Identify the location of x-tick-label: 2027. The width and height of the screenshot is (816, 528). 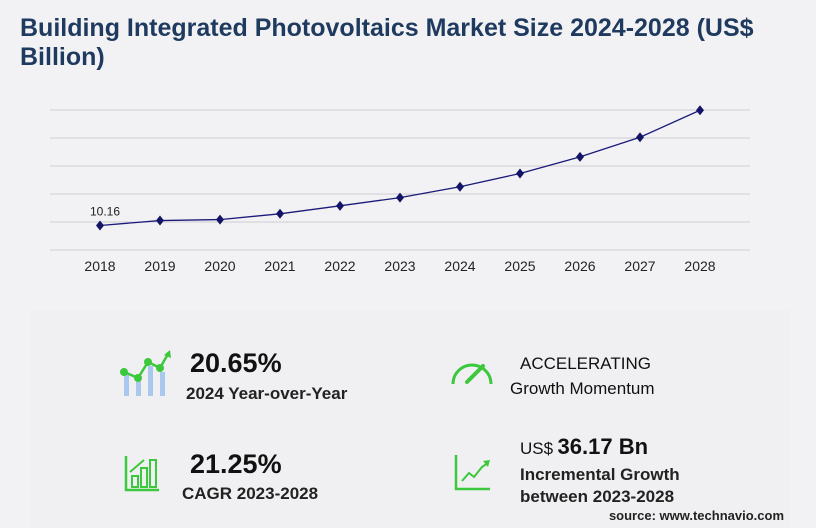
(639, 266).